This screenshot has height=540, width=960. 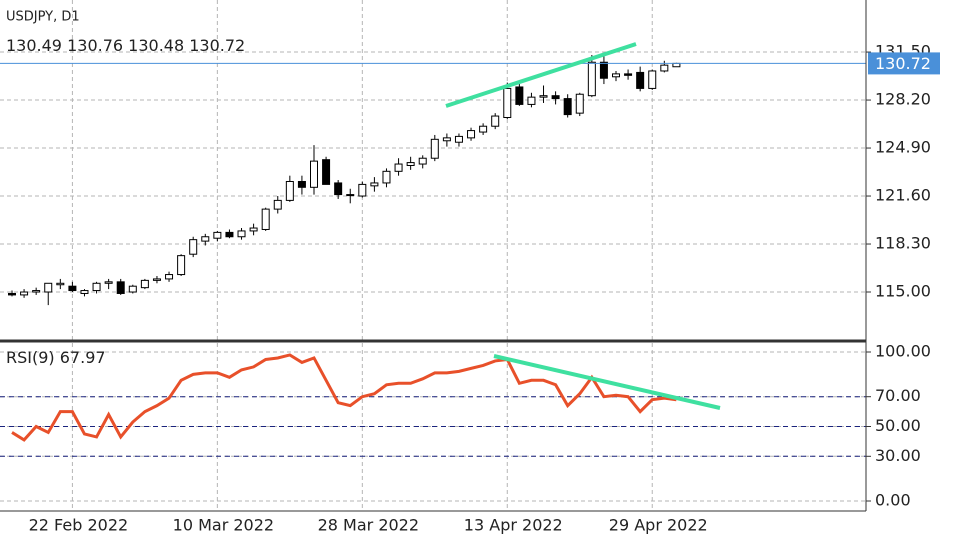 I want to click on price-tag, so click(x=904, y=63).